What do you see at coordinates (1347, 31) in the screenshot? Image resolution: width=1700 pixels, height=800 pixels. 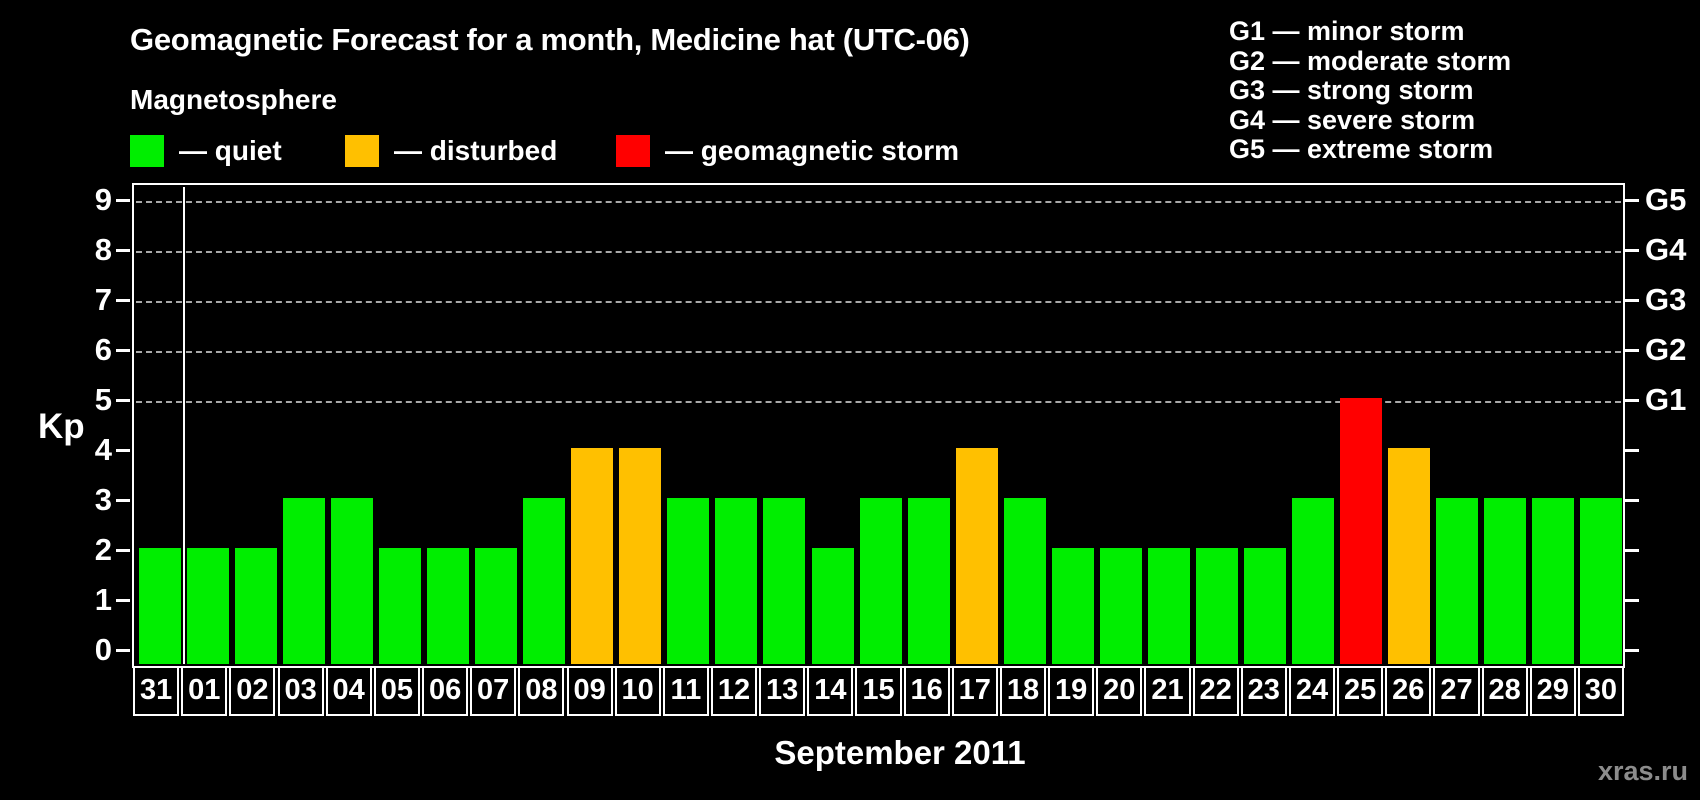 I see `storm-scale-g1: G1 — minor storm` at bounding box center [1347, 31].